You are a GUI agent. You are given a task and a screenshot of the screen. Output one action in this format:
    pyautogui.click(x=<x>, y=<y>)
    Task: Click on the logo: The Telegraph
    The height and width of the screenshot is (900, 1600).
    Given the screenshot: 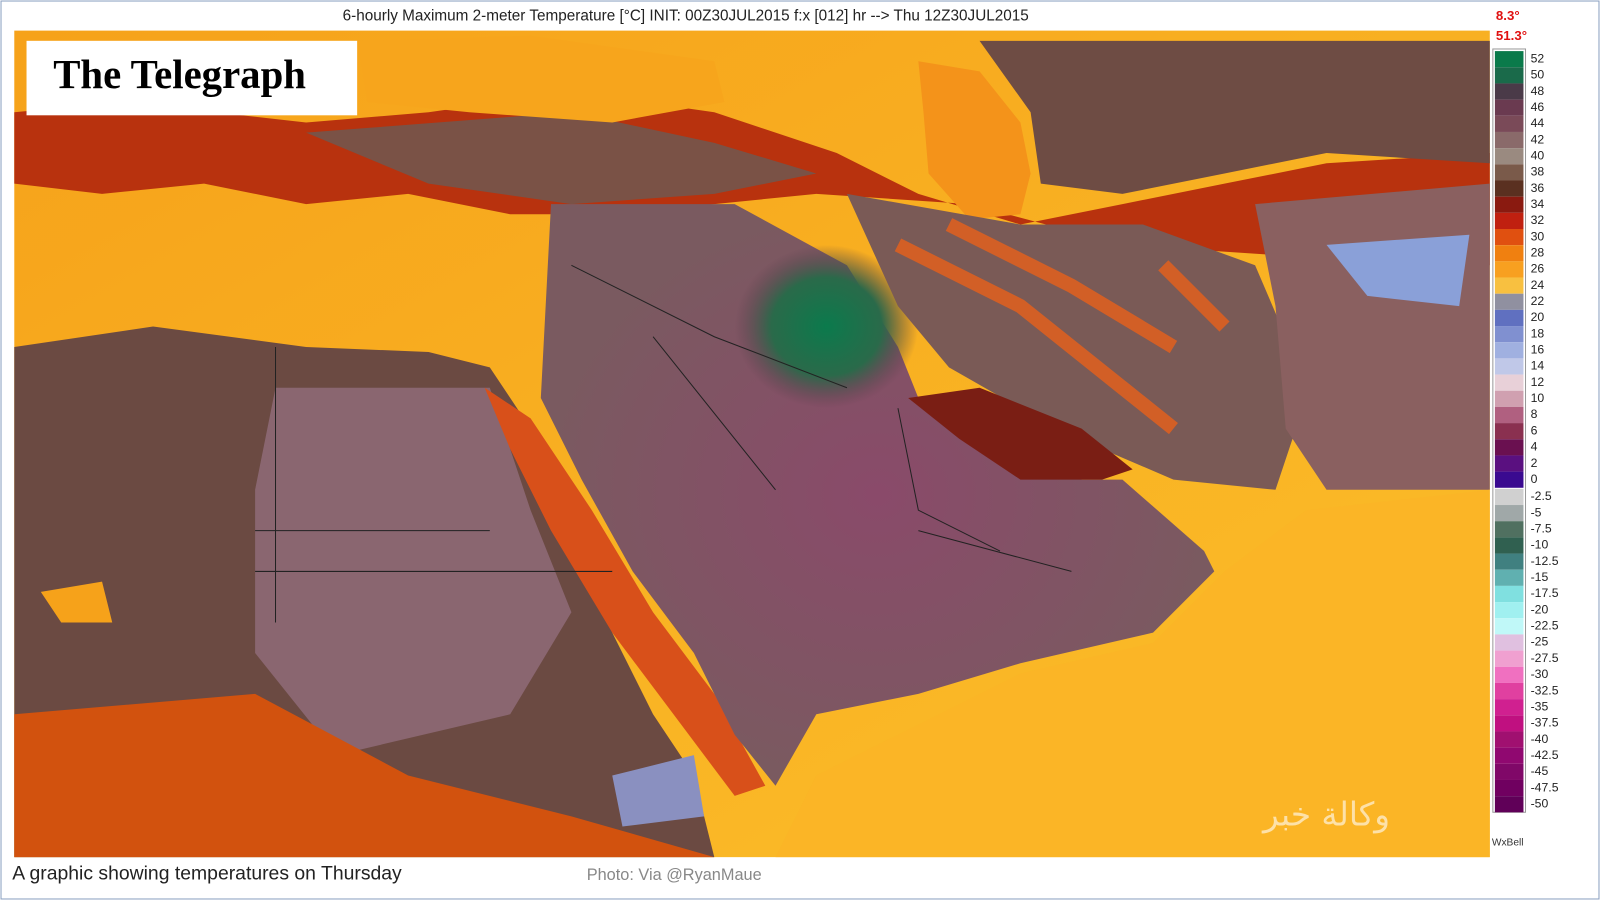 What is the action you would take?
    pyautogui.click(x=179, y=74)
    